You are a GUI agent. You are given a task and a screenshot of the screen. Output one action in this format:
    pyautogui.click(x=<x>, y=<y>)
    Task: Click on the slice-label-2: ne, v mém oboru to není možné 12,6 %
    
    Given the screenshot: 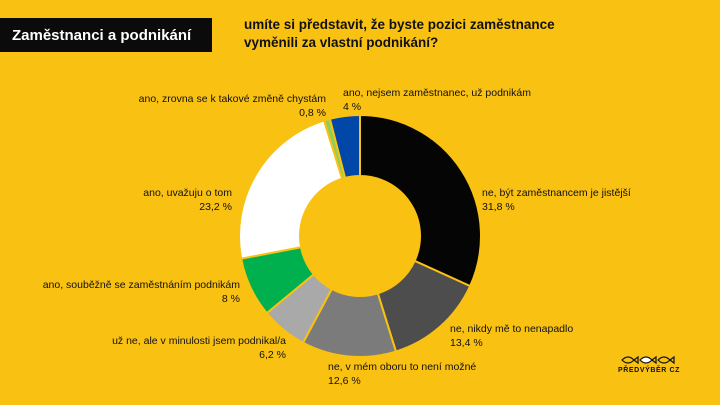 What is the action you would take?
    pyautogui.click(x=402, y=374)
    